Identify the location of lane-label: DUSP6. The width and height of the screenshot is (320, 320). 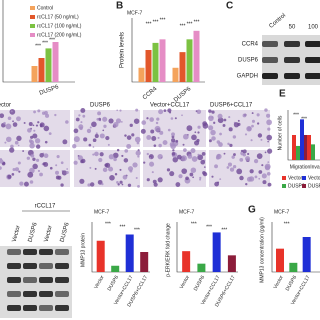
(65, 232).